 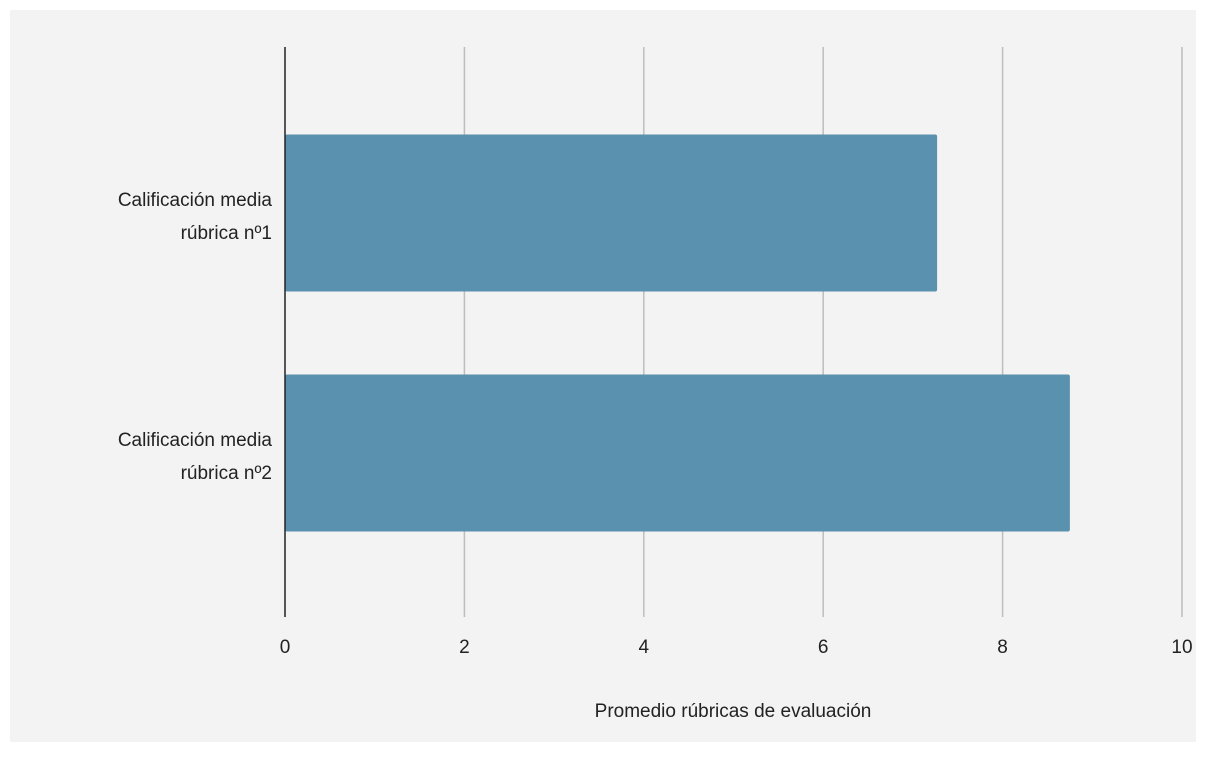 I want to click on x-tick-label: 8, so click(x=1002, y=647).